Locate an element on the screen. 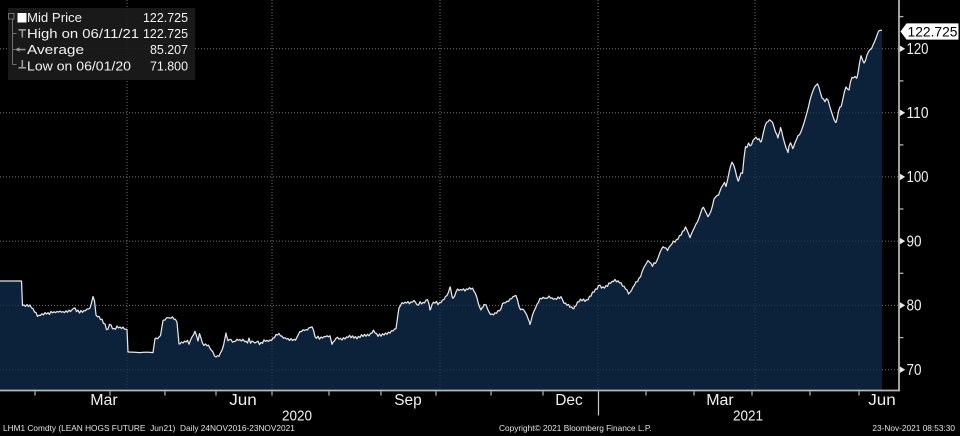 The height and width of the screenshot is (436, 960). svg-text: 23-Nov-2021 08:53:30 is located at coordinates (913, 428).